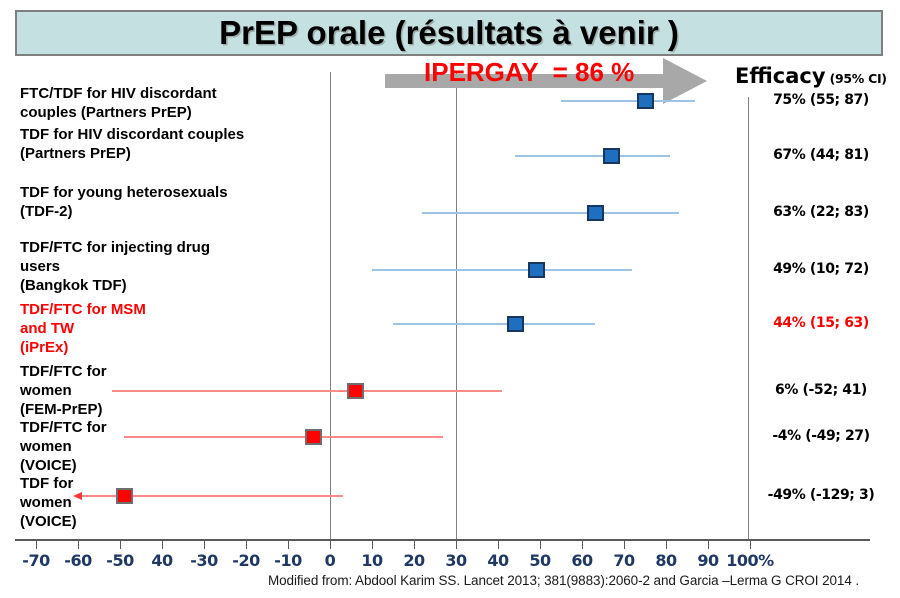 The height and width of the screenshot is (598, 900). I want to click on axis-tick-label: -70, so click(36, 560).